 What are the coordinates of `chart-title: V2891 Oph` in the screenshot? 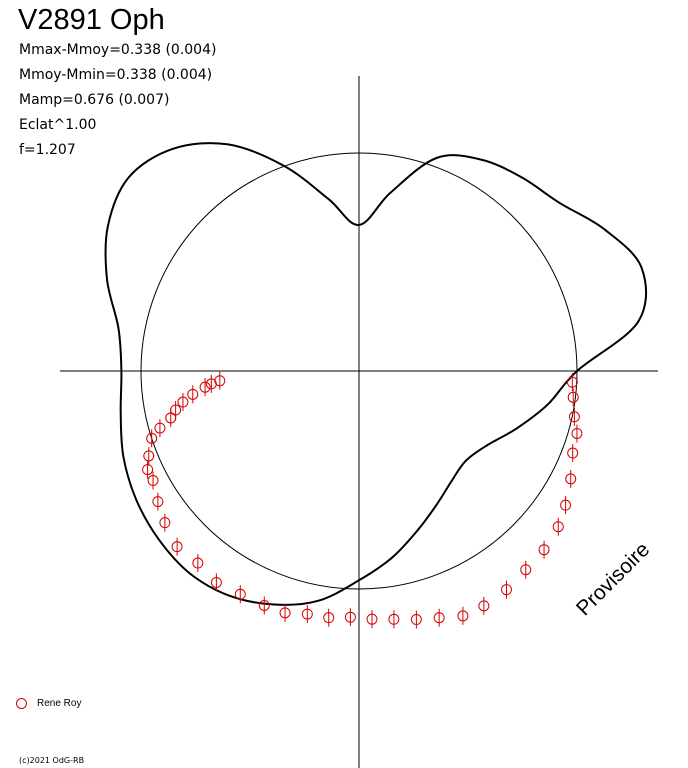 It's located at (91, 20).